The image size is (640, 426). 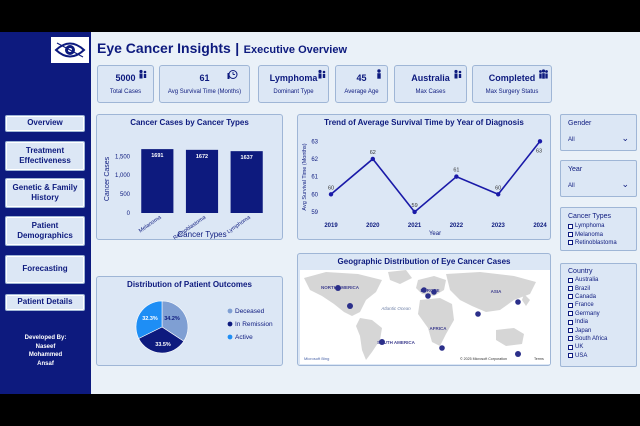 What do you see at coordinates (331, 226) in the screenshot?
I see `x-tick-label: 2019` at bounding box center [331, 226].